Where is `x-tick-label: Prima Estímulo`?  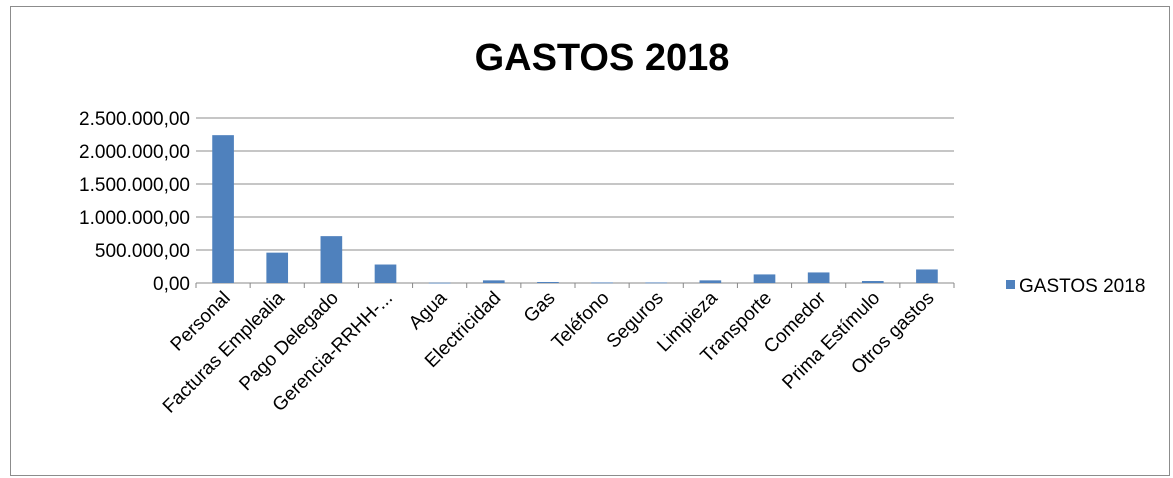
x-tick-label: Prima Estímulo is located at coordinates (831, 341).